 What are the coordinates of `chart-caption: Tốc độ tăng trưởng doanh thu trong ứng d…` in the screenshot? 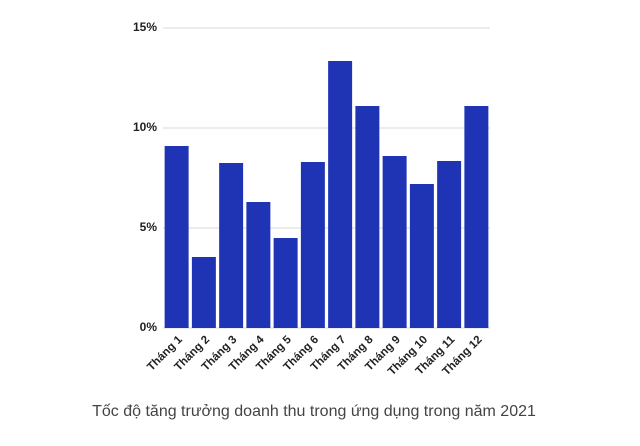 It's located at (314, 411).